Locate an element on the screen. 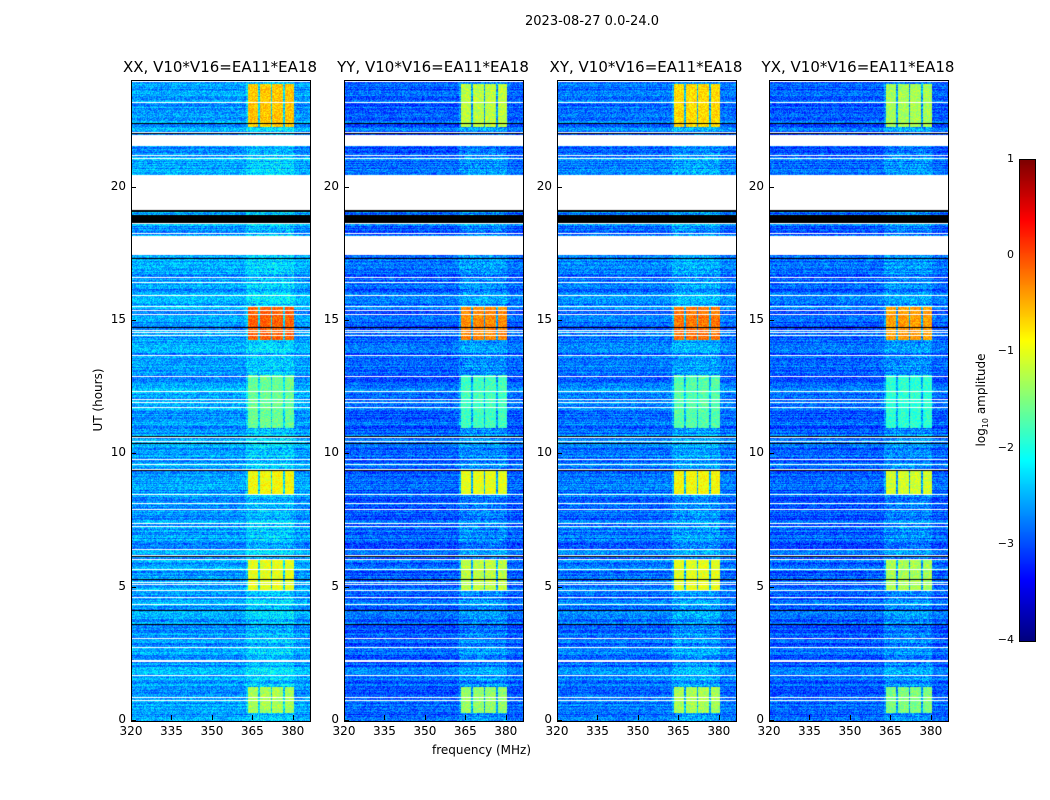 The image size is (1050, 800). x-axis-label: frequency (MHz) is located at coordinates (482, 750).